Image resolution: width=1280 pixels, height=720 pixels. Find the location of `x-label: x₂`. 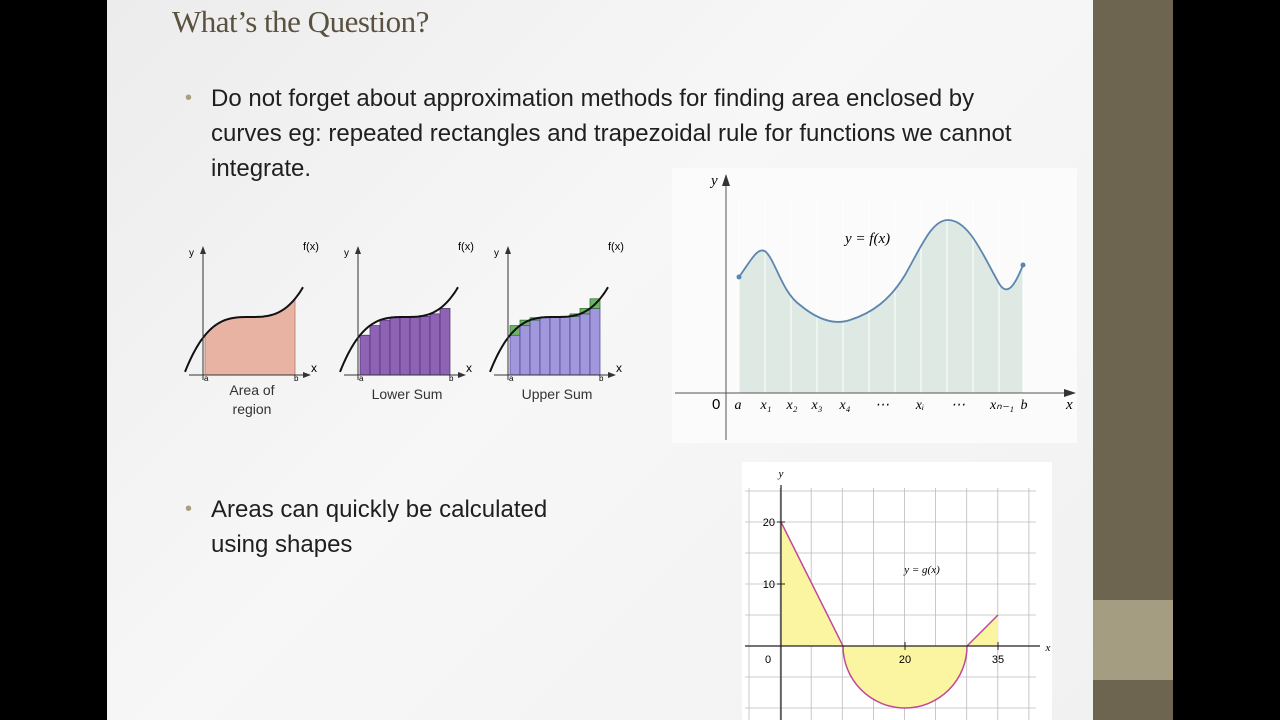

x-label: x₂ is located at coordinates (791, 405).